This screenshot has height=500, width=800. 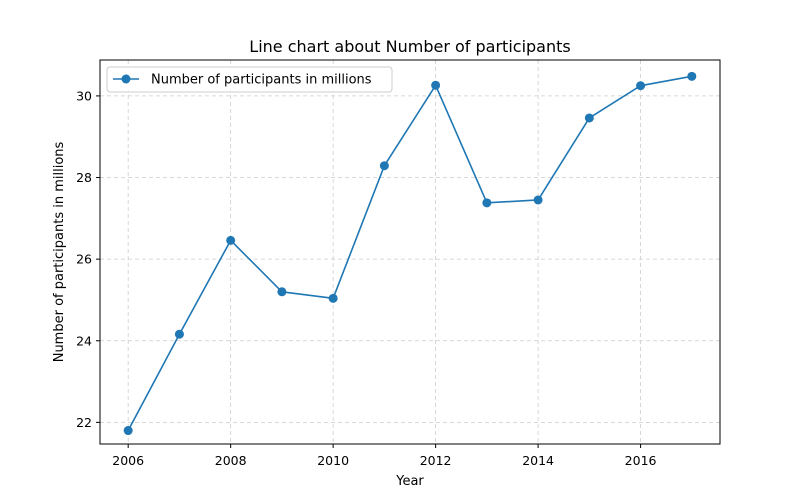 What do you see at coordinates (128, 460) in the screenshot?
I see `x-tick-label: 2006` at bounding box center [128, 460].